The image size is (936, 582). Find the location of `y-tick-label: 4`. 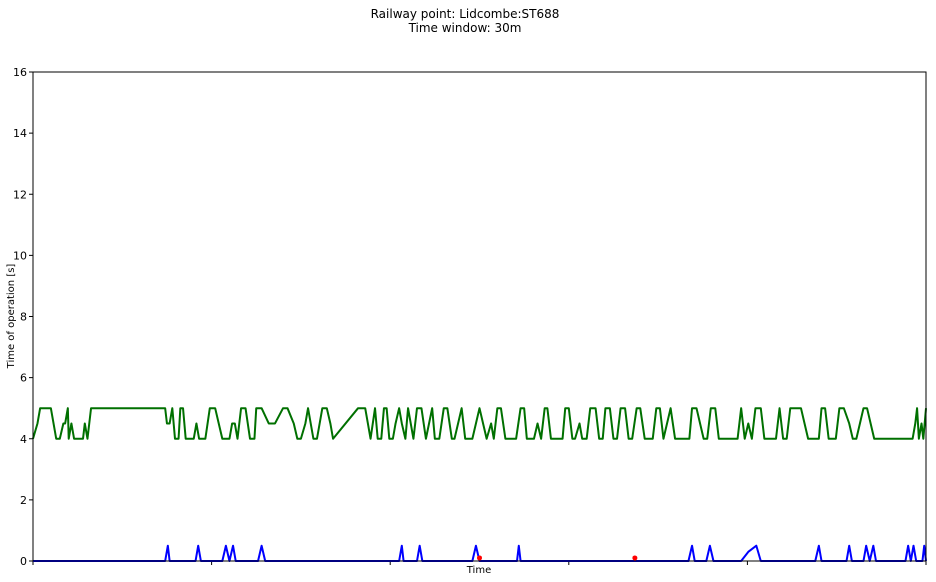

y-tick-label: 4 is located at coordinates (23, 439).